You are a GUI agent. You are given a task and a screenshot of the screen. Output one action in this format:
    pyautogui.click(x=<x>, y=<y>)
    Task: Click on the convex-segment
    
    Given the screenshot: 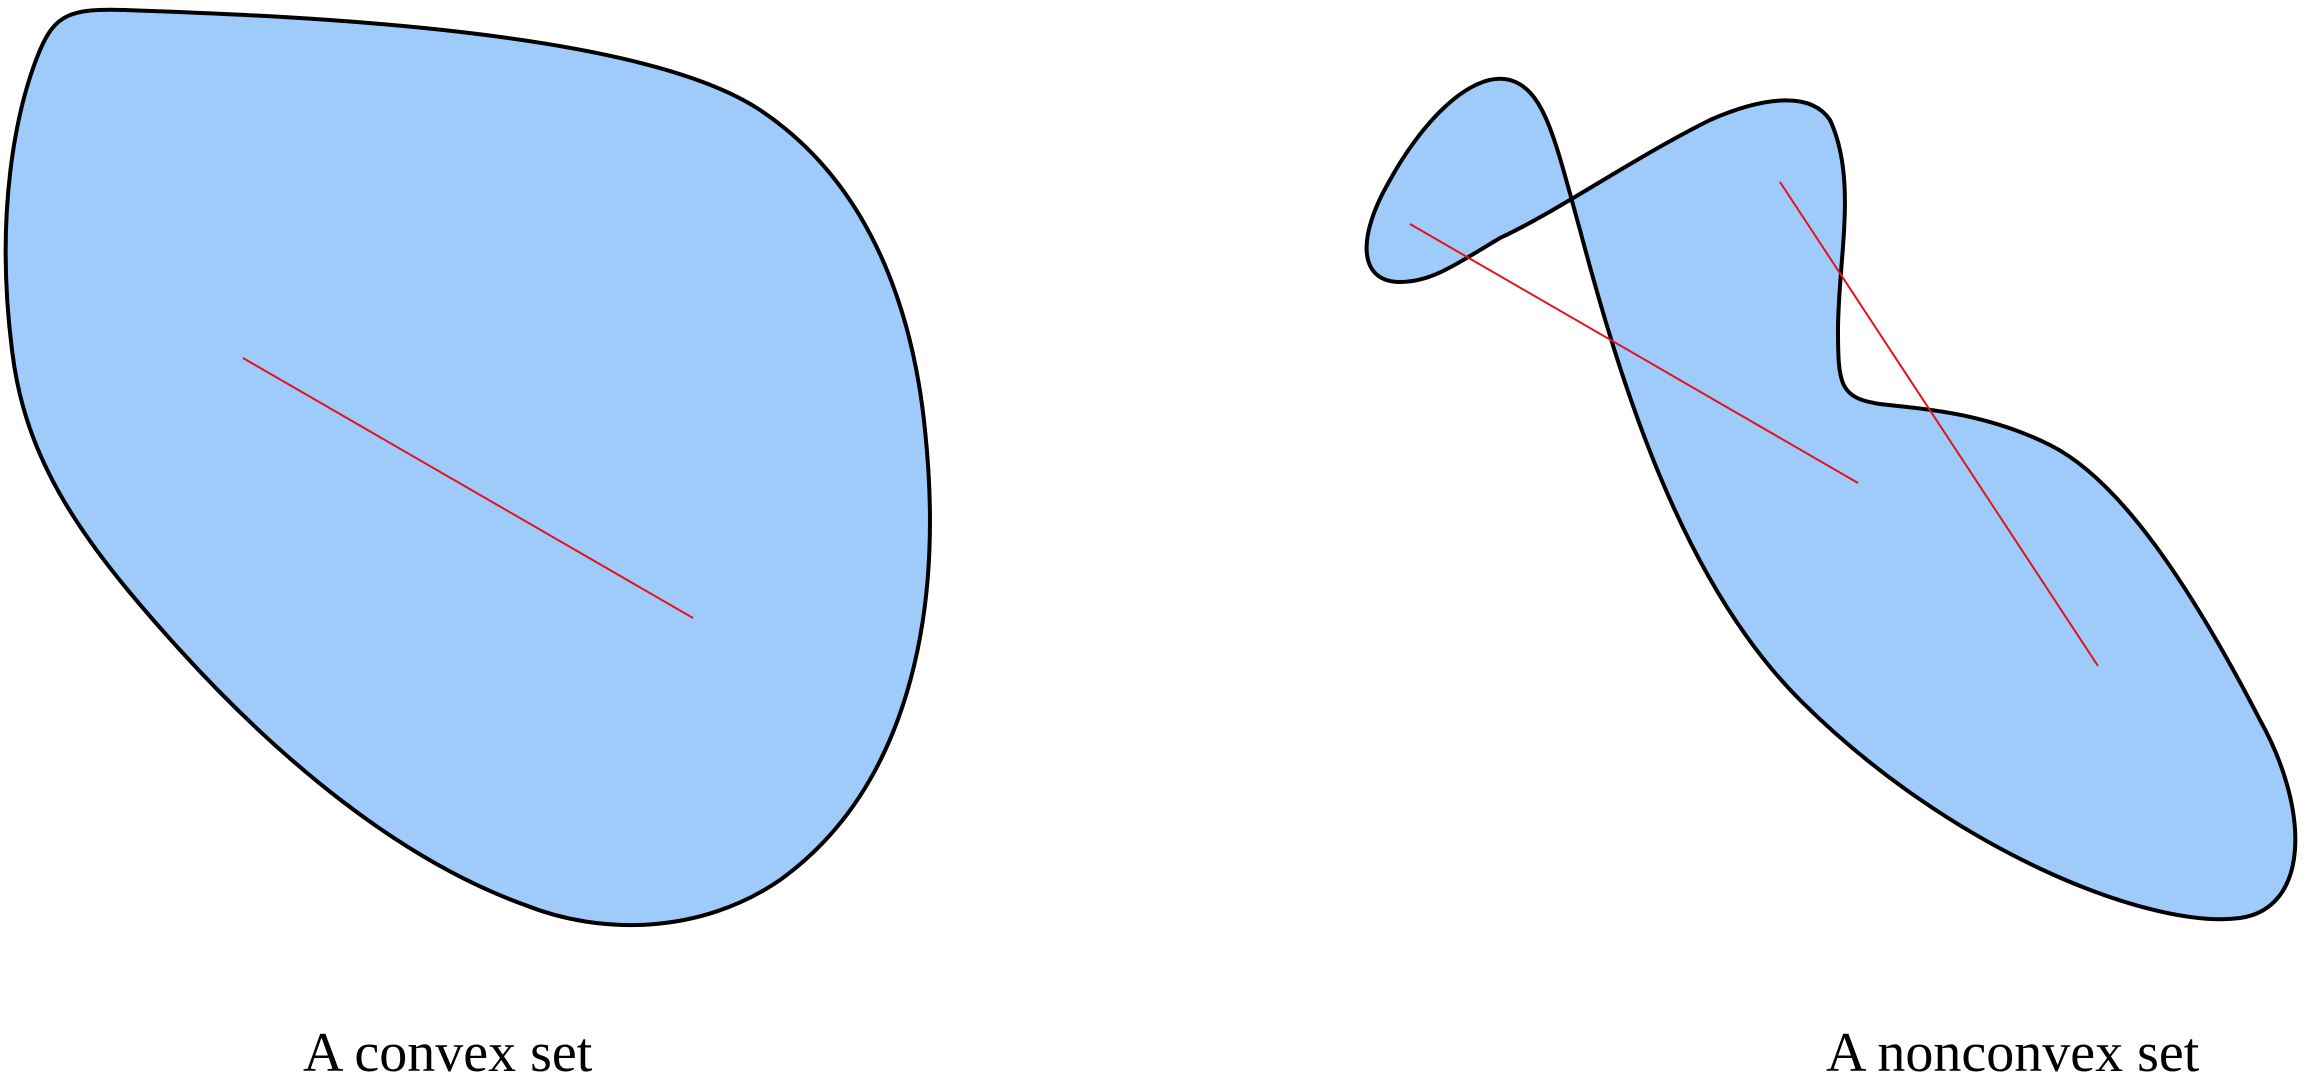 What is the action you would take?
    pyautogui.click(x=468, y=488)
    